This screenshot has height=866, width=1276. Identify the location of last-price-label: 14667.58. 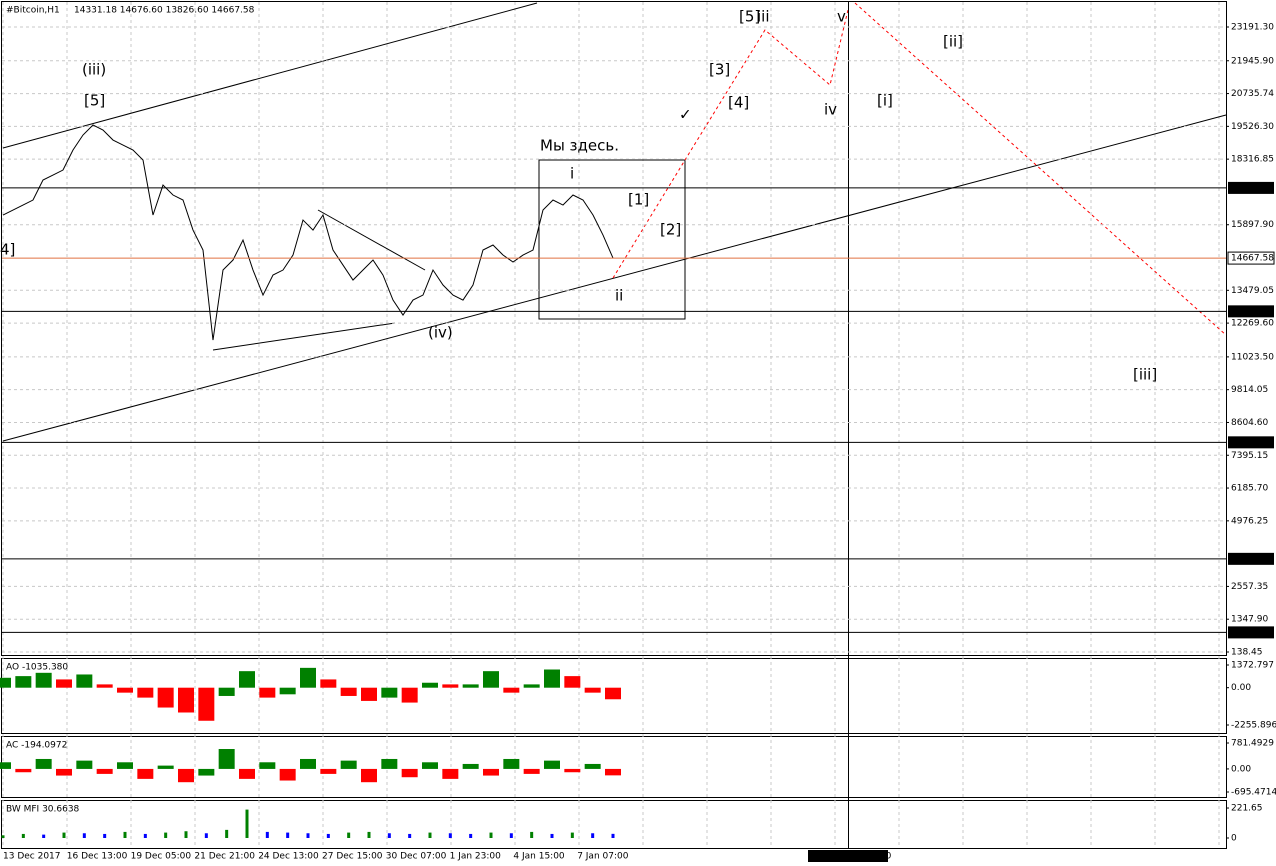
(1252, 259).